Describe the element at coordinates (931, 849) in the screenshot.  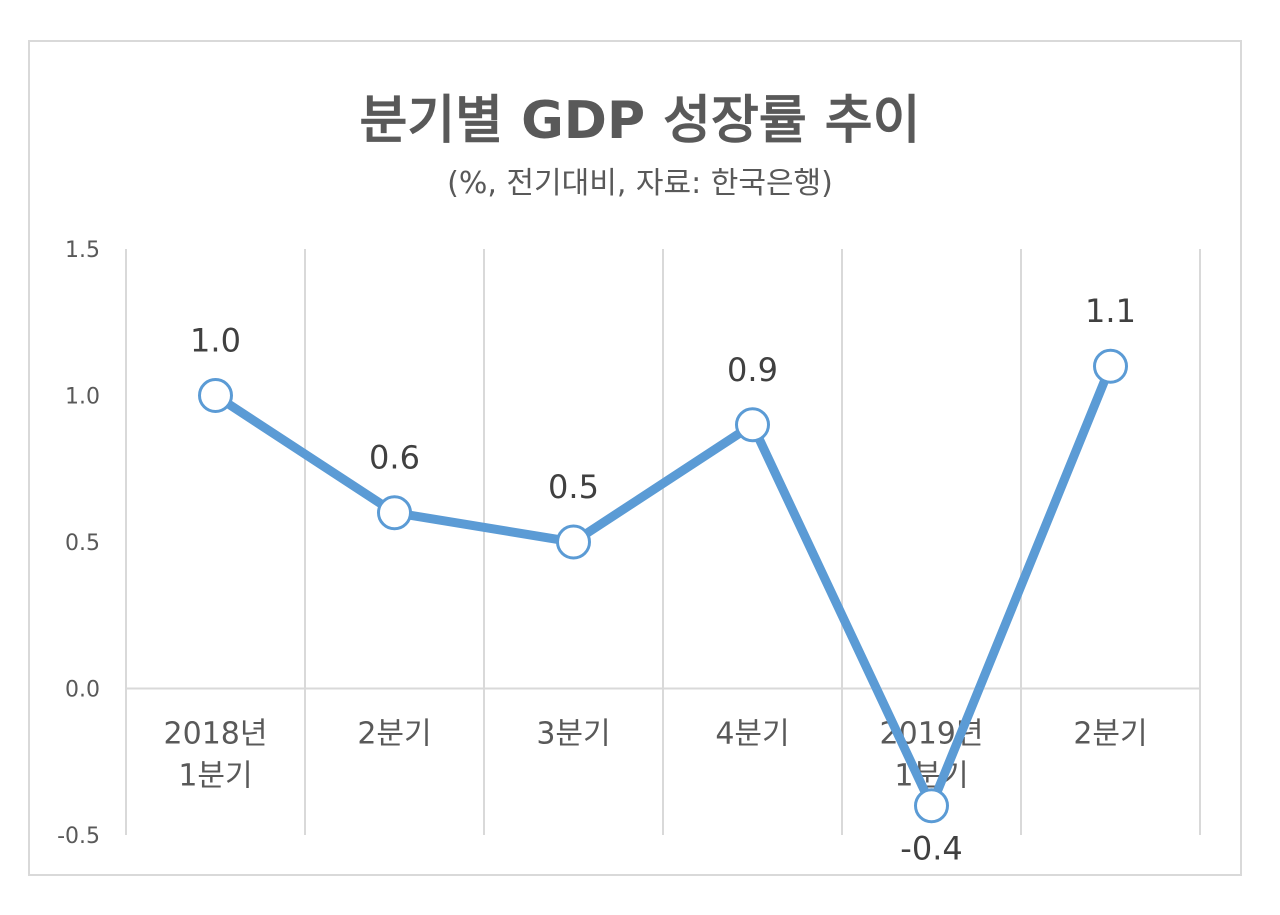
I see `data-label: -0.4` at that location.